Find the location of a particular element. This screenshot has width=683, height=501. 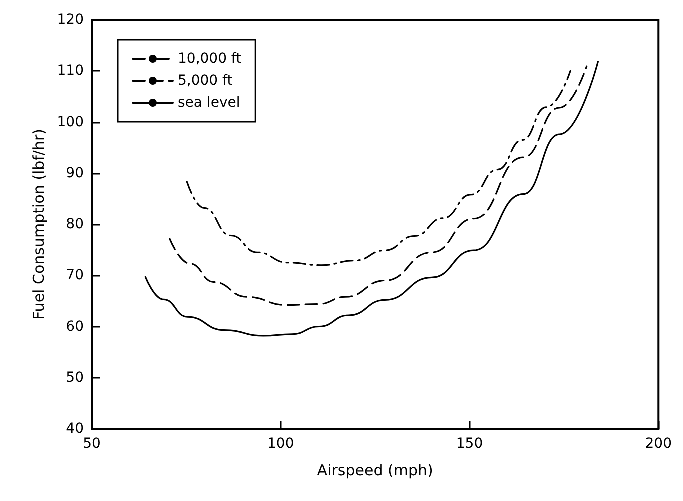

y-tick-label: 120 is located at coordinates (70, 20).